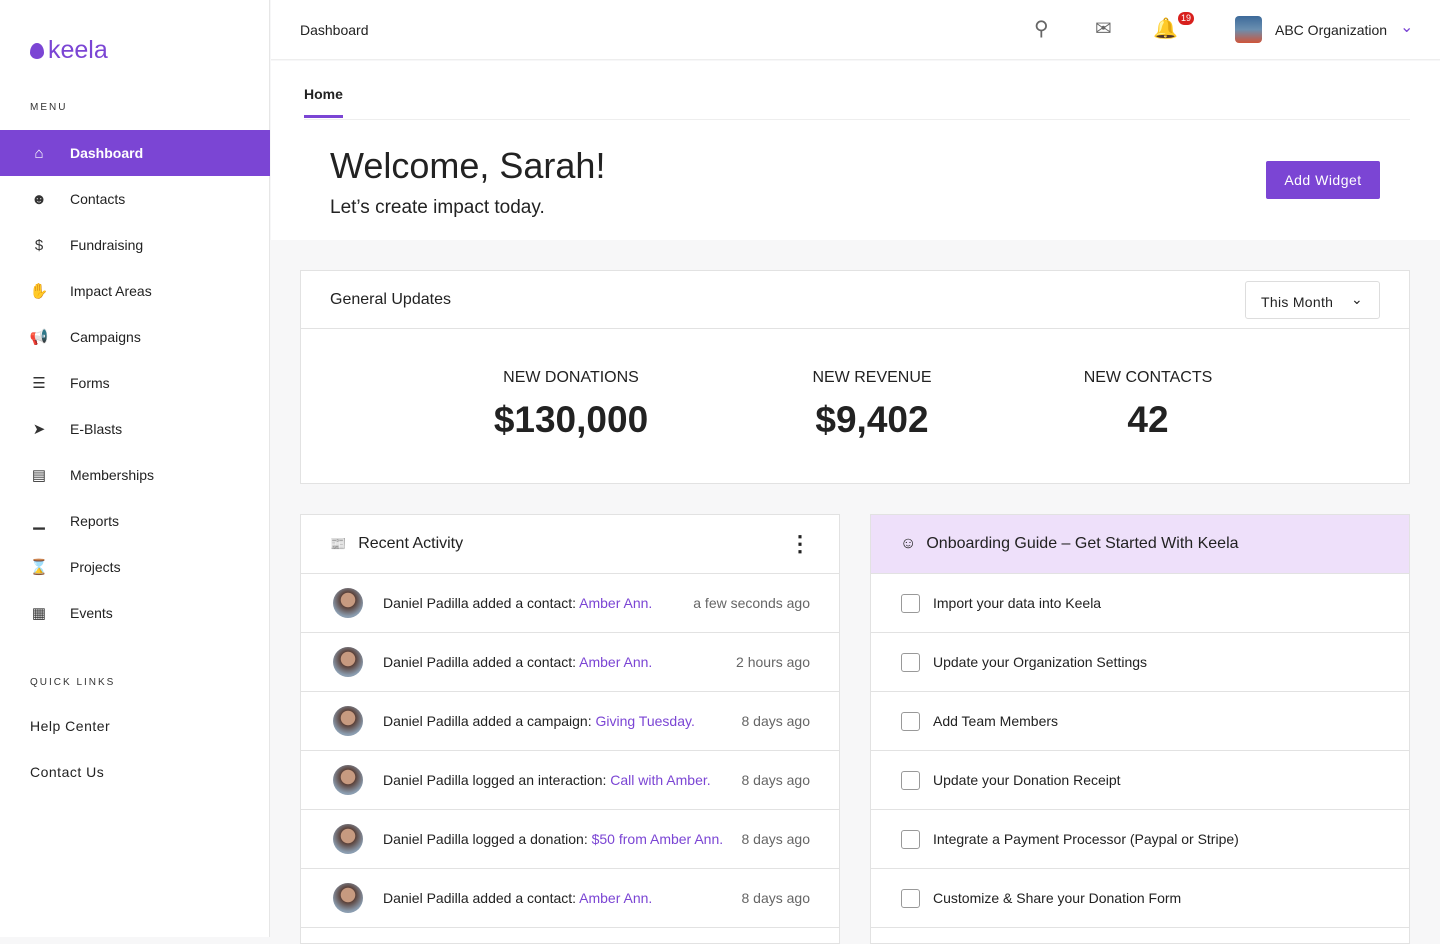 This screenshot has height=944, width=1440. What do you see at coordinates (857, 119) in the screenshot?
I see `tab-divider` at bounding box center [857, 119].